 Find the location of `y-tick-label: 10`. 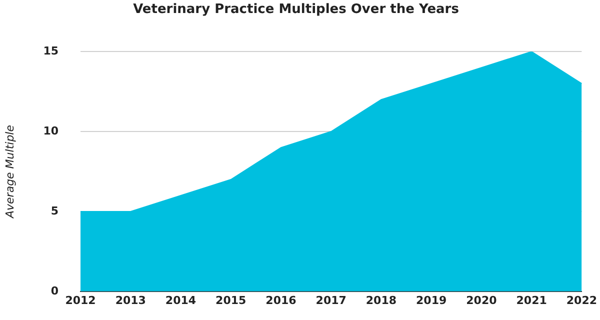

y-tick-label: 10 is located at coordinates (51, 131).